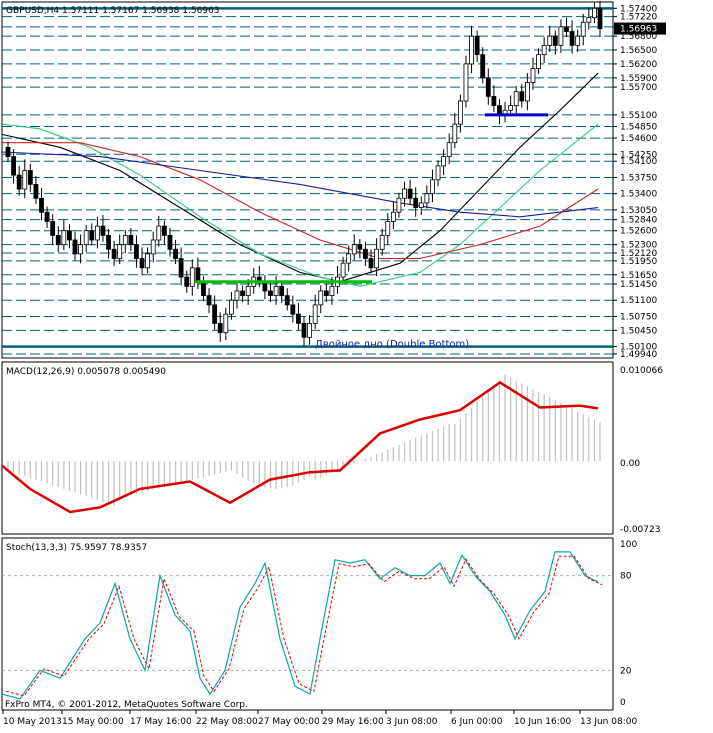 The width and height of the screenshot is (713, 733). What do you see at coordinates (32, 722) in the screenshot?
I see `time-axis-label: 10 May 2013` at bounding box center [32, 722].